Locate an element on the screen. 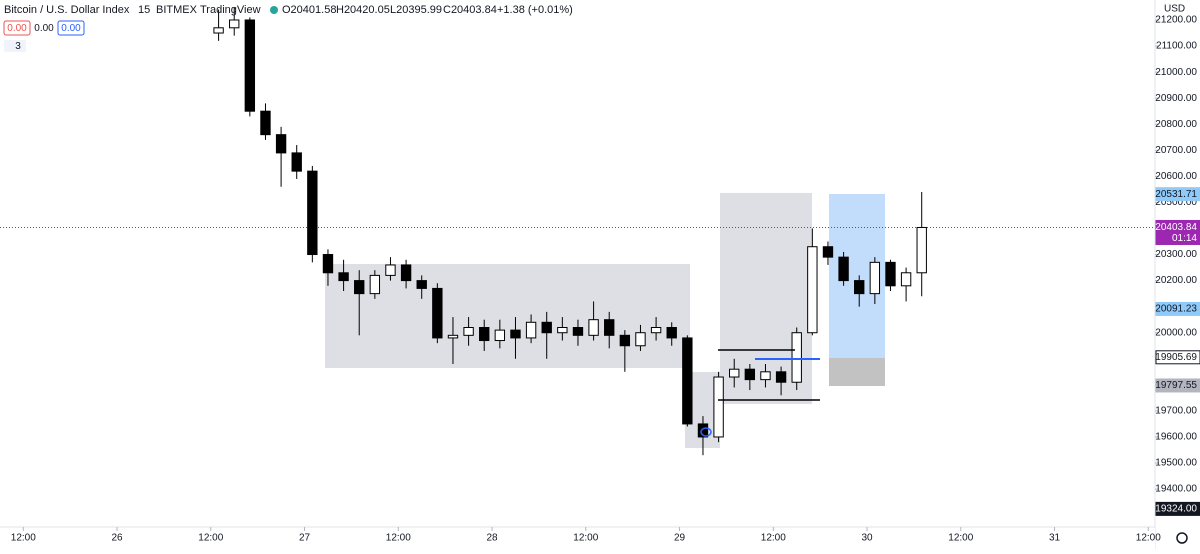  y-tick-label: 19600.00 is located at coordinates (1176, 437).